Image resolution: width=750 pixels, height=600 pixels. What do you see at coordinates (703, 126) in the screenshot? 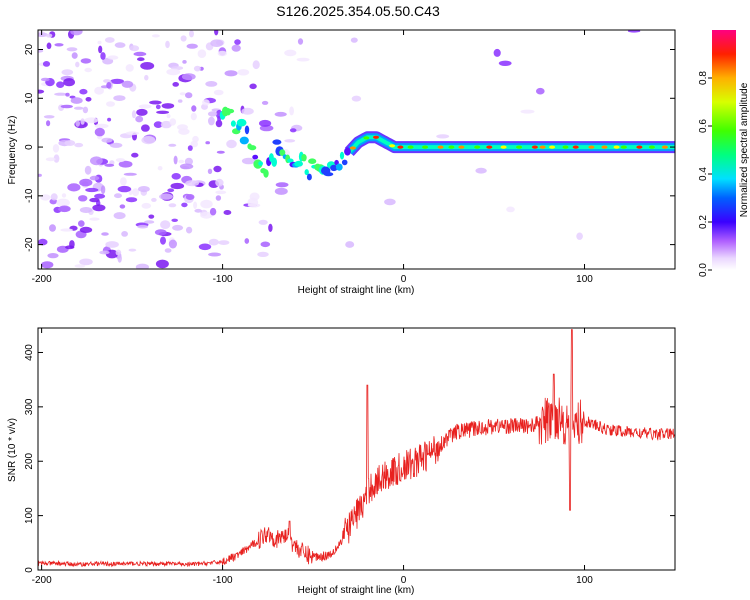
I see `colorbar-tick-label: 0.6` at bounding box center [703, 126].